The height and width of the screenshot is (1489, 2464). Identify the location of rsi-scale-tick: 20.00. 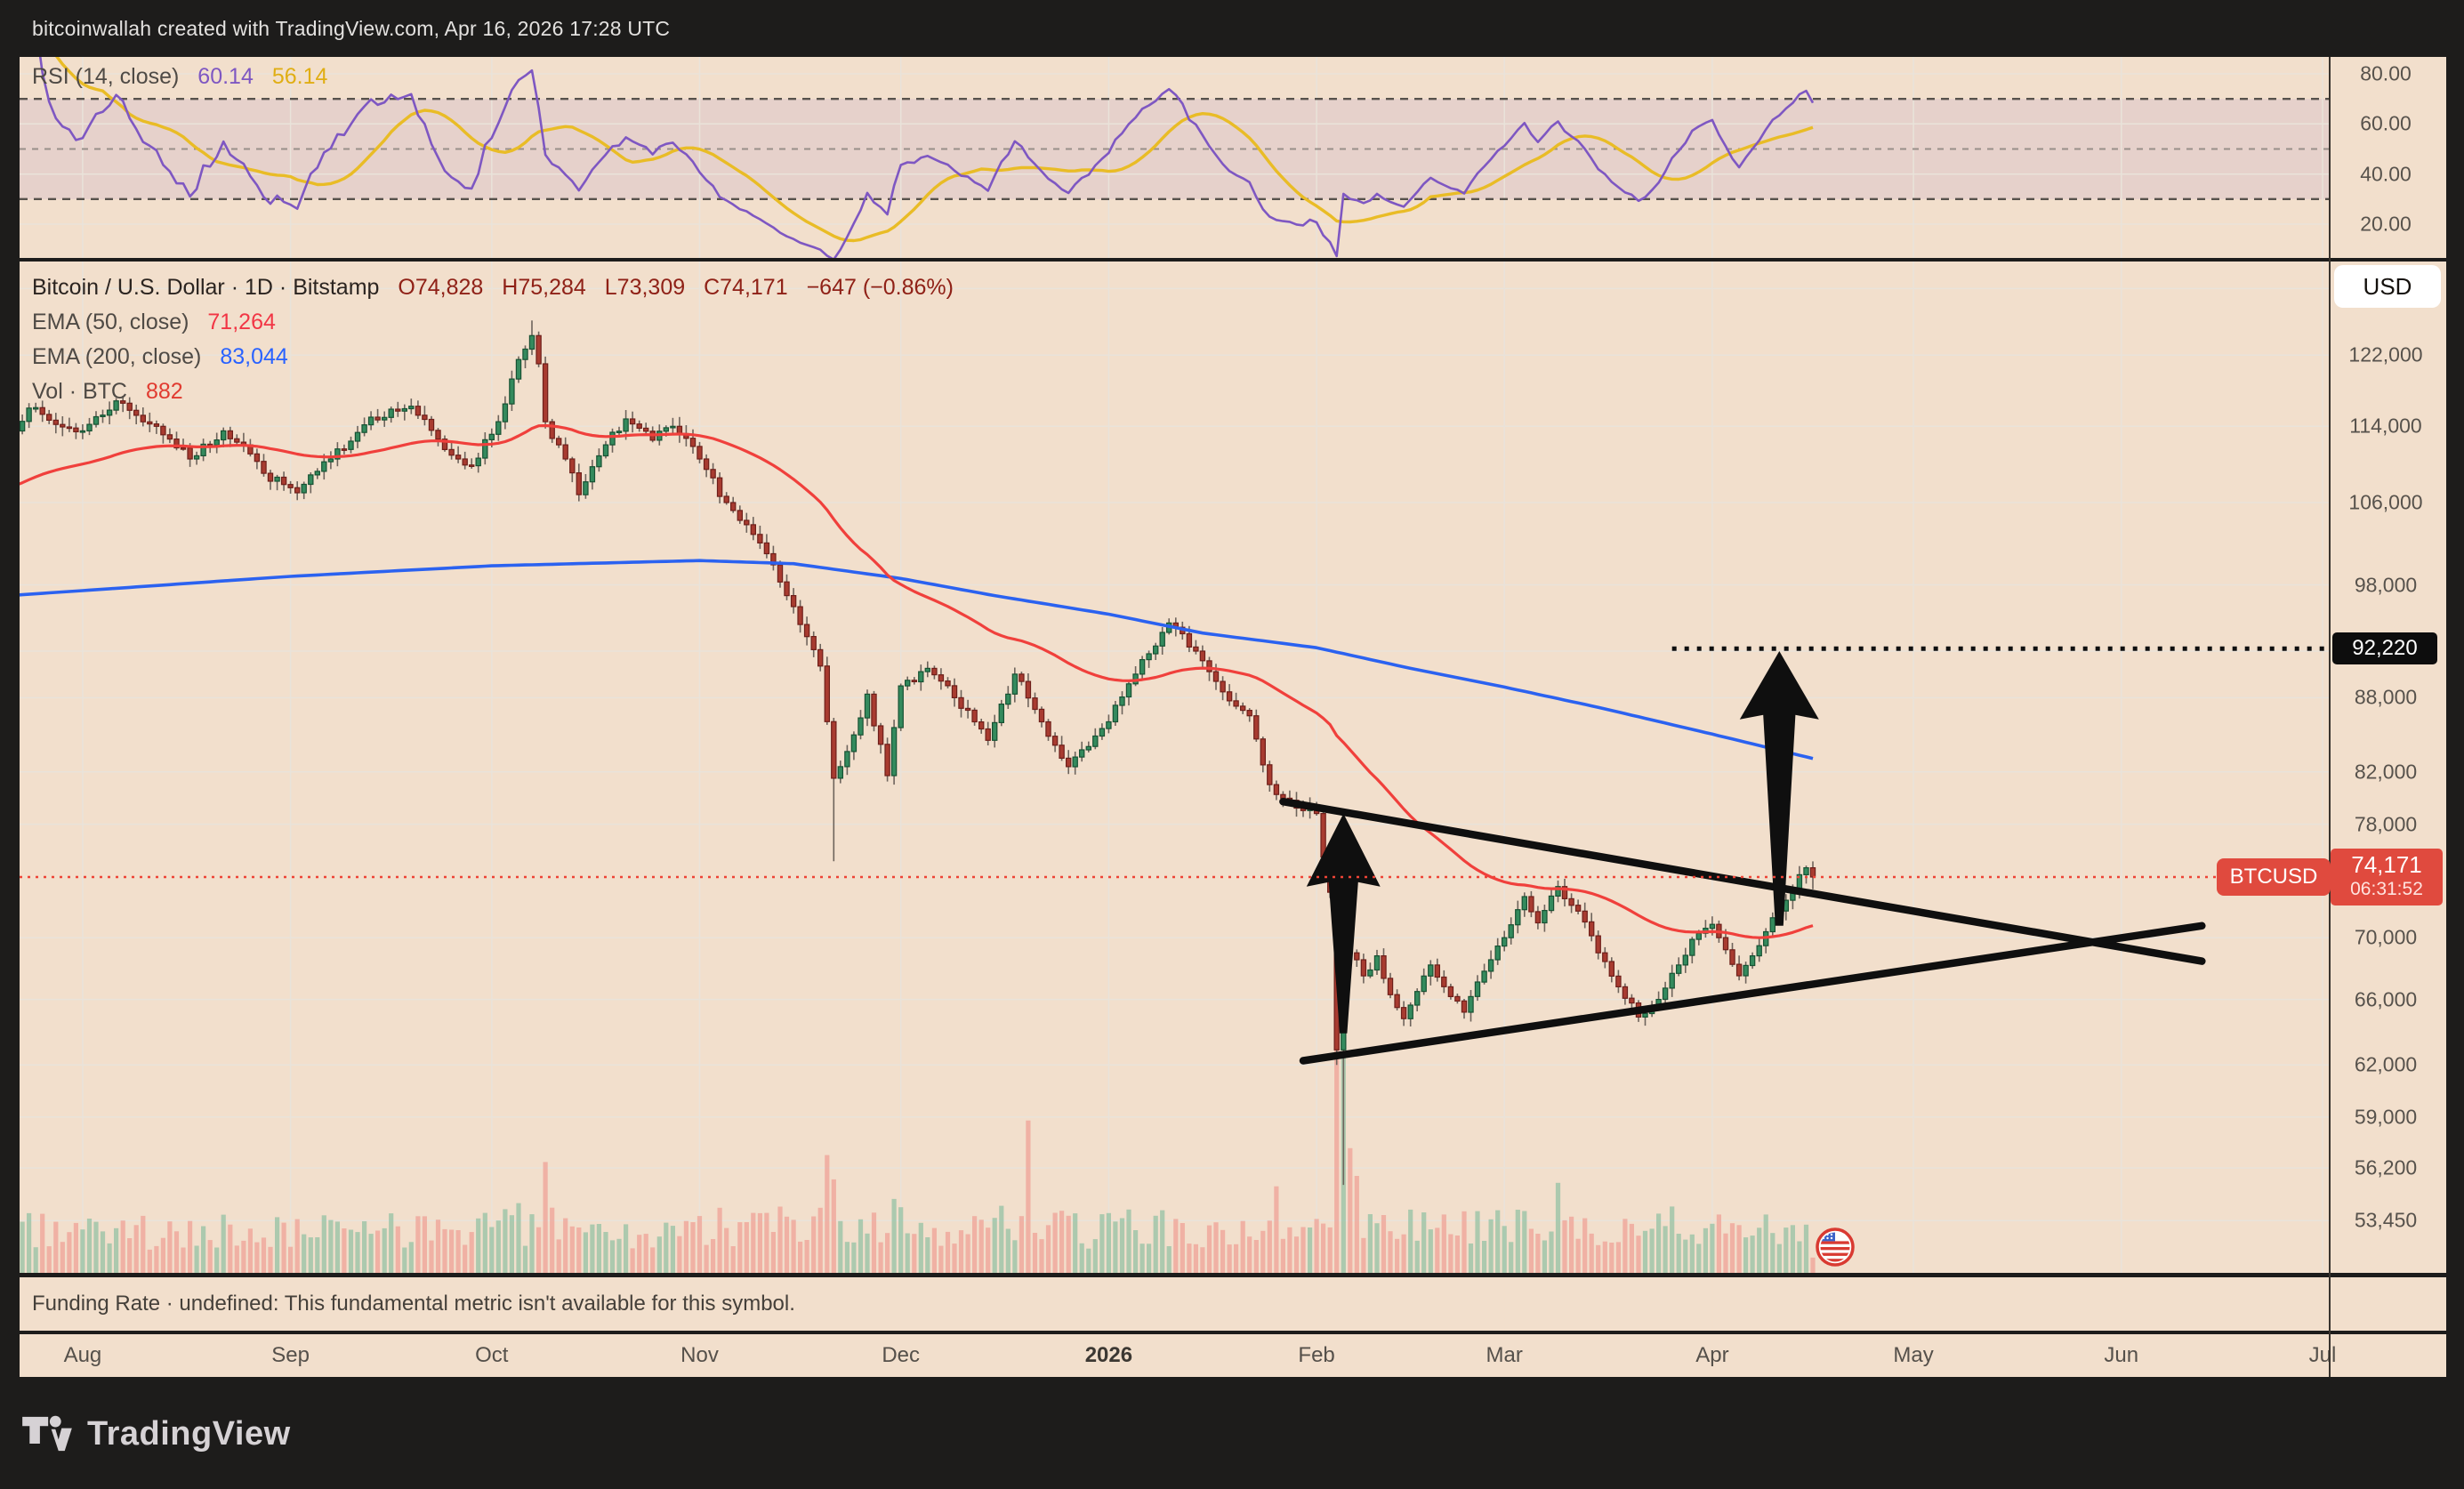
(2386, 224).